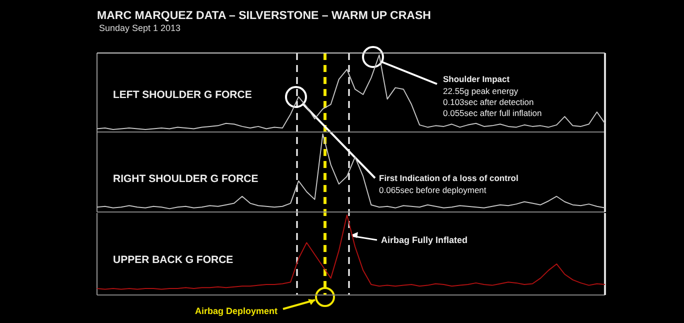 The width and height of the screenshot is (684, 323). What do you see at coordinates (424, 240) in the screenshot?
I see `annotation: Airbag Fully Inflated` at bounding box center [424, 240].